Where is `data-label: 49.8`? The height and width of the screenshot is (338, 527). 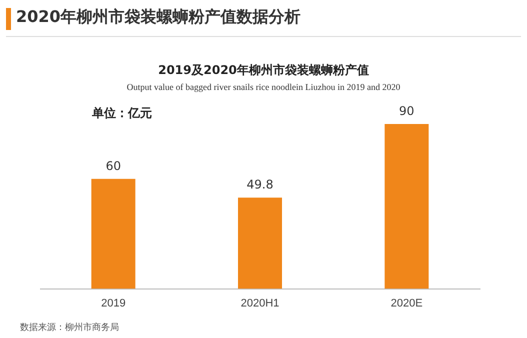 data-label: 49.8 is located at coordinates (260, 185).